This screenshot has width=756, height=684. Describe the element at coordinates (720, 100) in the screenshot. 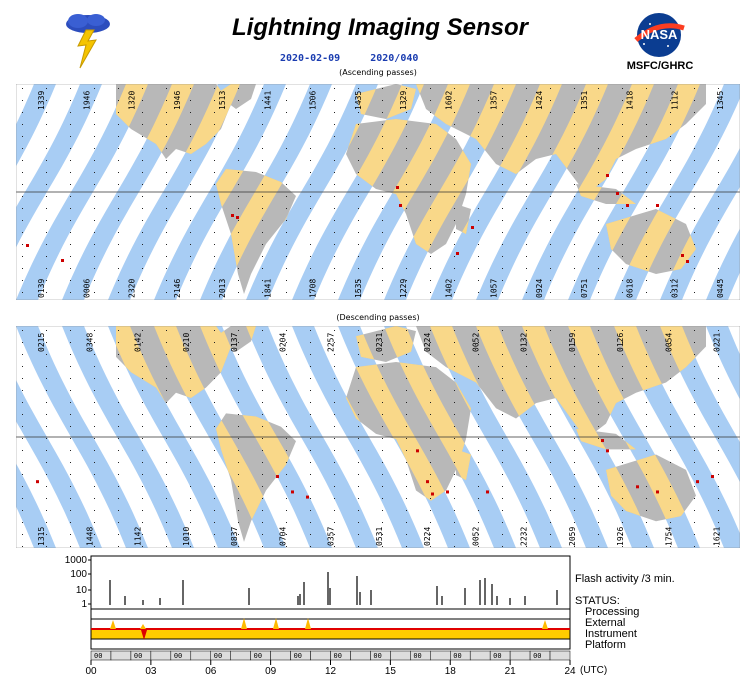

I see `asc-top-time: 1345` at that location.